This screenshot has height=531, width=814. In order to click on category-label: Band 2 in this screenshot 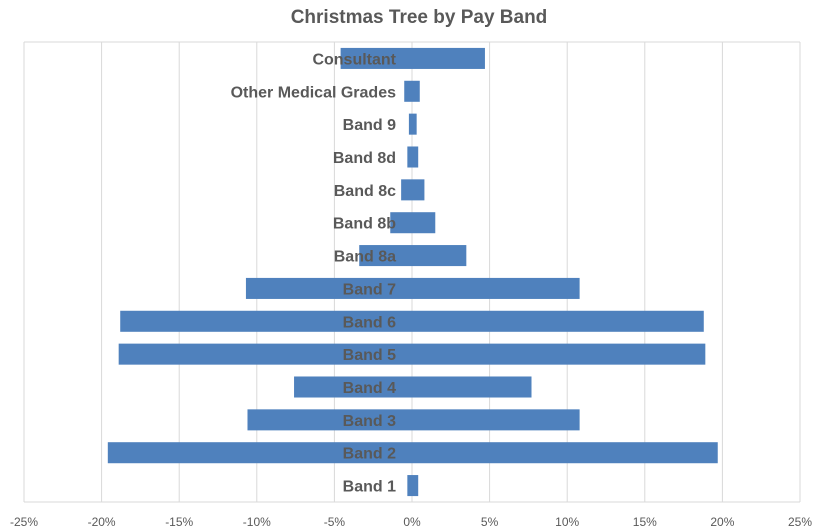, I will do `click(369, 454)`.